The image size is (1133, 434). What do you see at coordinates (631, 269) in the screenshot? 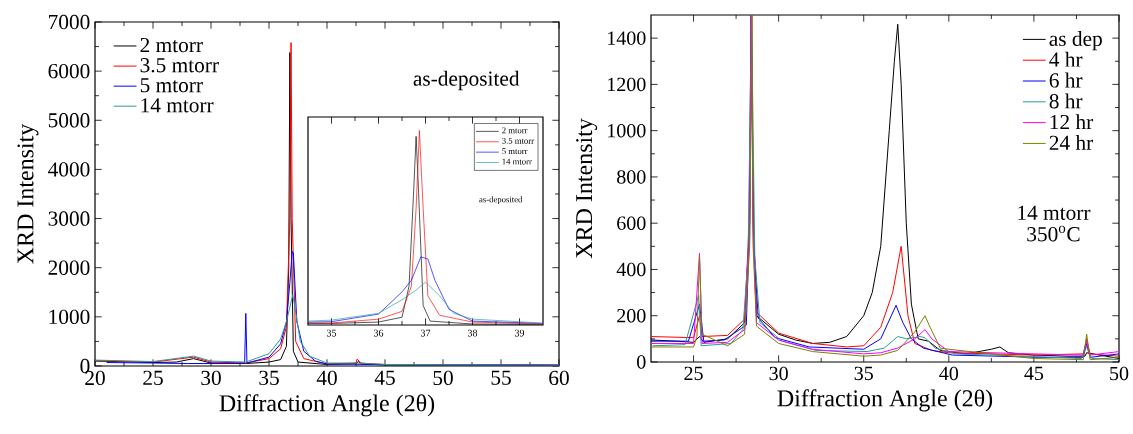
I see `y-tick-label: 400` at bounding box center [631, 269].